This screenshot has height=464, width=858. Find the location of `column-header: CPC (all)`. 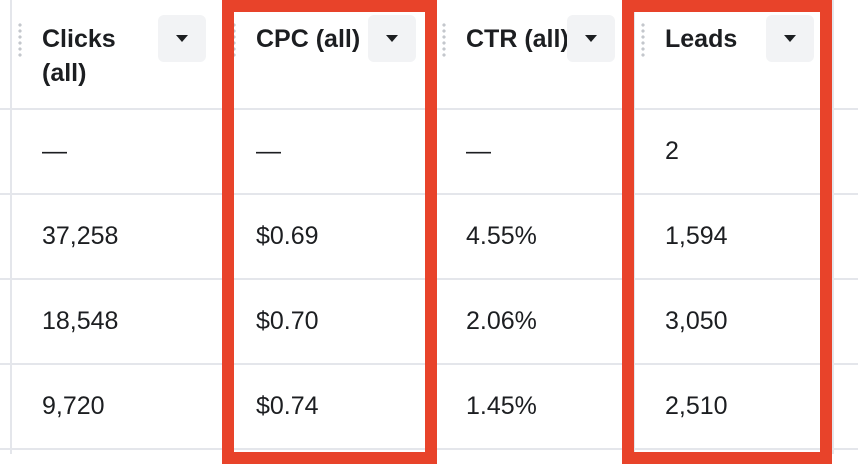

column-header: CPC (all) is located at coordinates (308, 39).